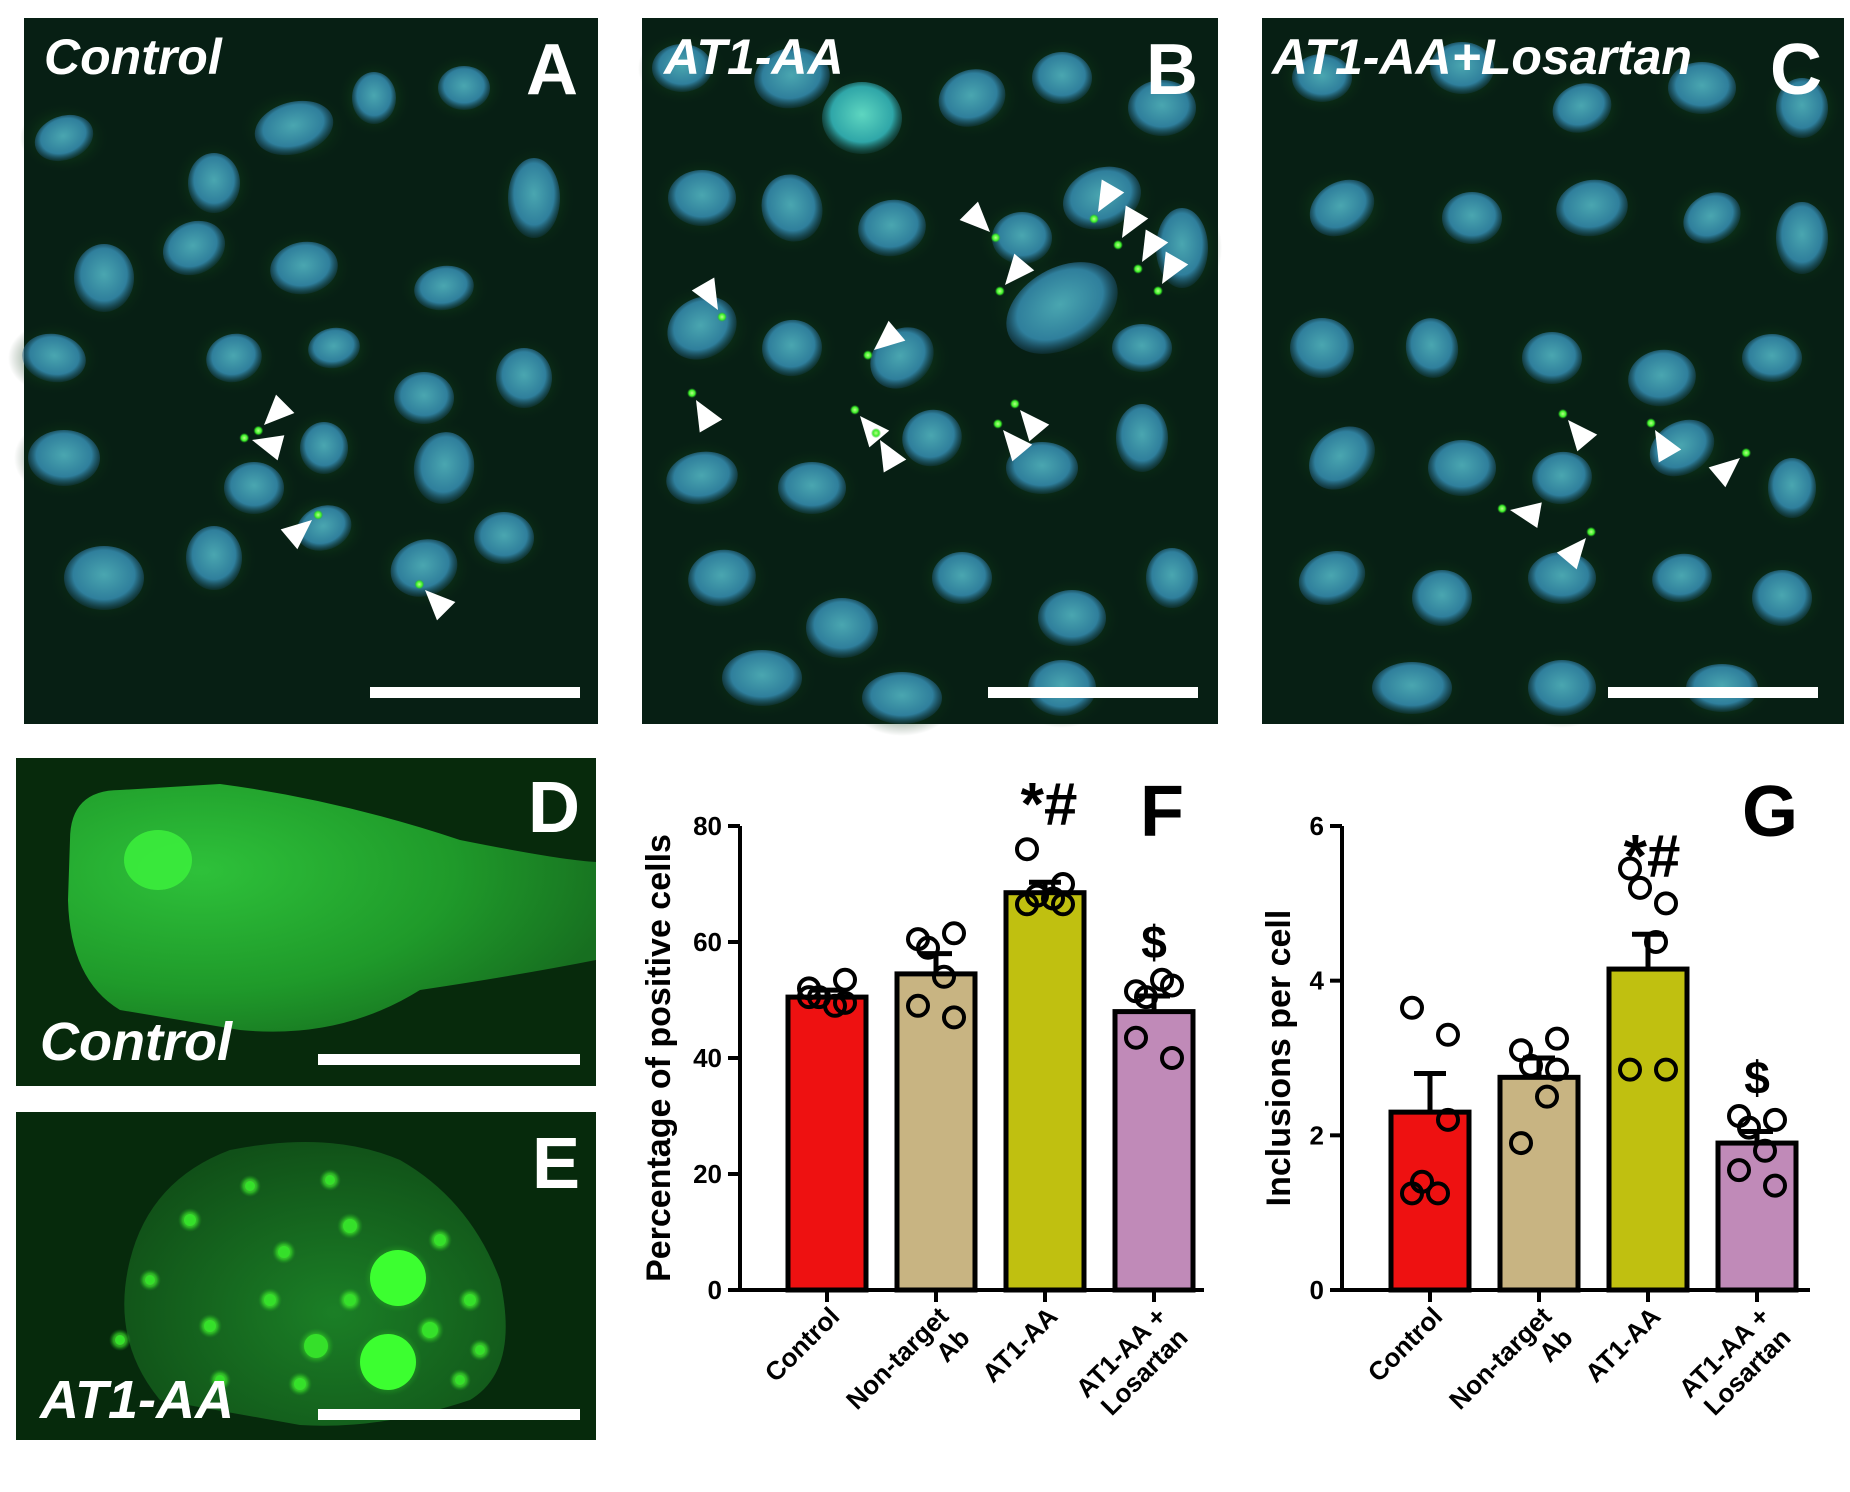  Describe the element at coordinates (802, 1344) in the screenshot. I see `x-tick-label: Control` at that location.